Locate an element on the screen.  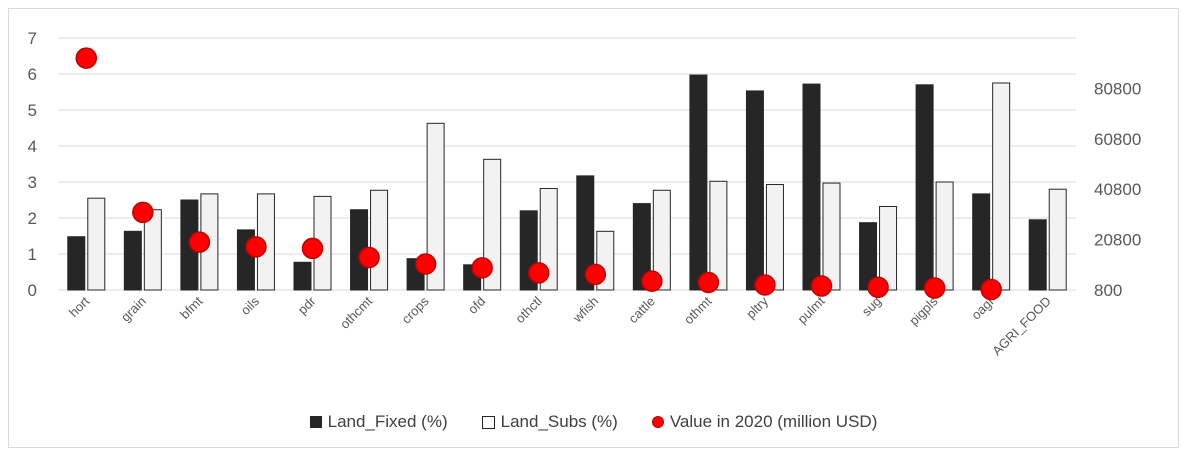
category-label: pltry is located at coordinates (757, 307).